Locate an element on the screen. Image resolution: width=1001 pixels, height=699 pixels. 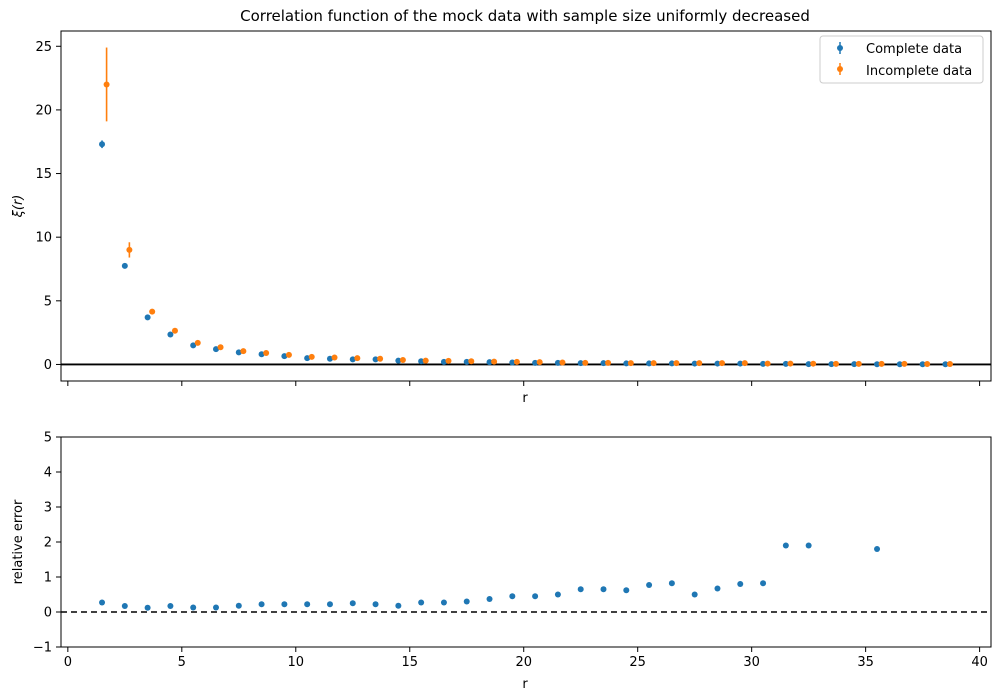
top-ytick-label: 10 is located at coordinates (43, 238).